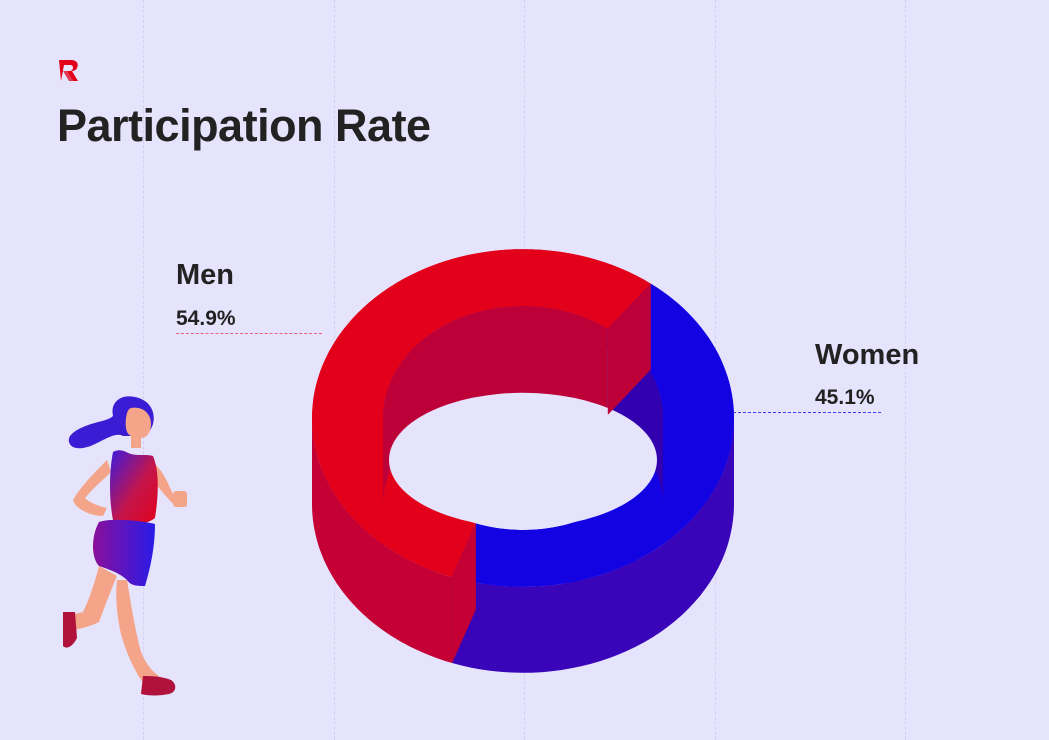 This screenshot has width=1049, height=740. What do you see at coordinates (382, 540) in the screenshot?
I see `men-outer-wall` at bounding box center [382, 540].